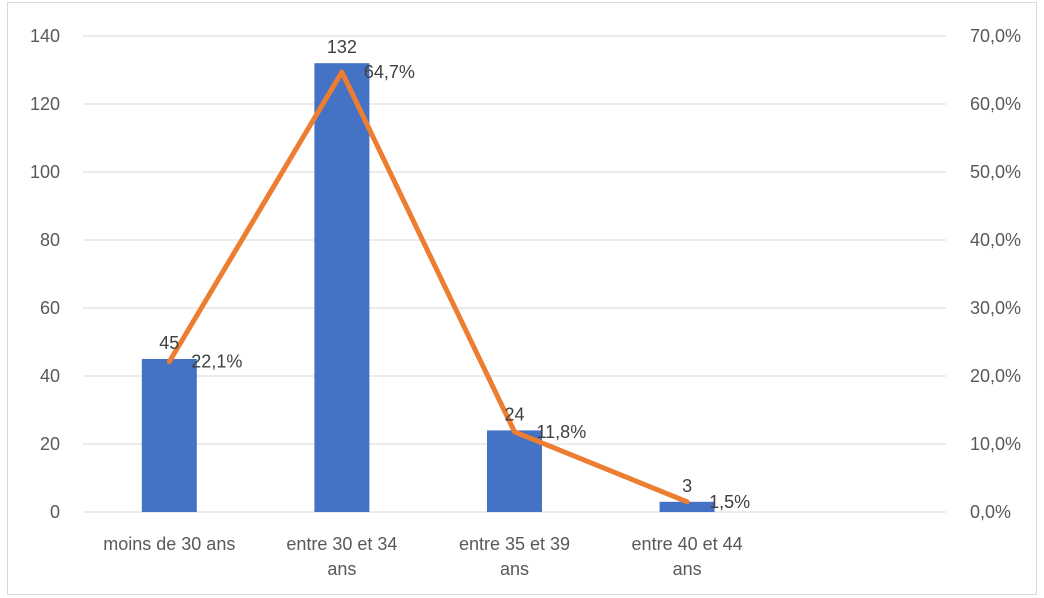 This screenshot has height=598, width=1044. What do you see at coordinates (55, 512) in the screenshot?
I see `y-left-tick-label: 0` at bounding box center [55, 512].